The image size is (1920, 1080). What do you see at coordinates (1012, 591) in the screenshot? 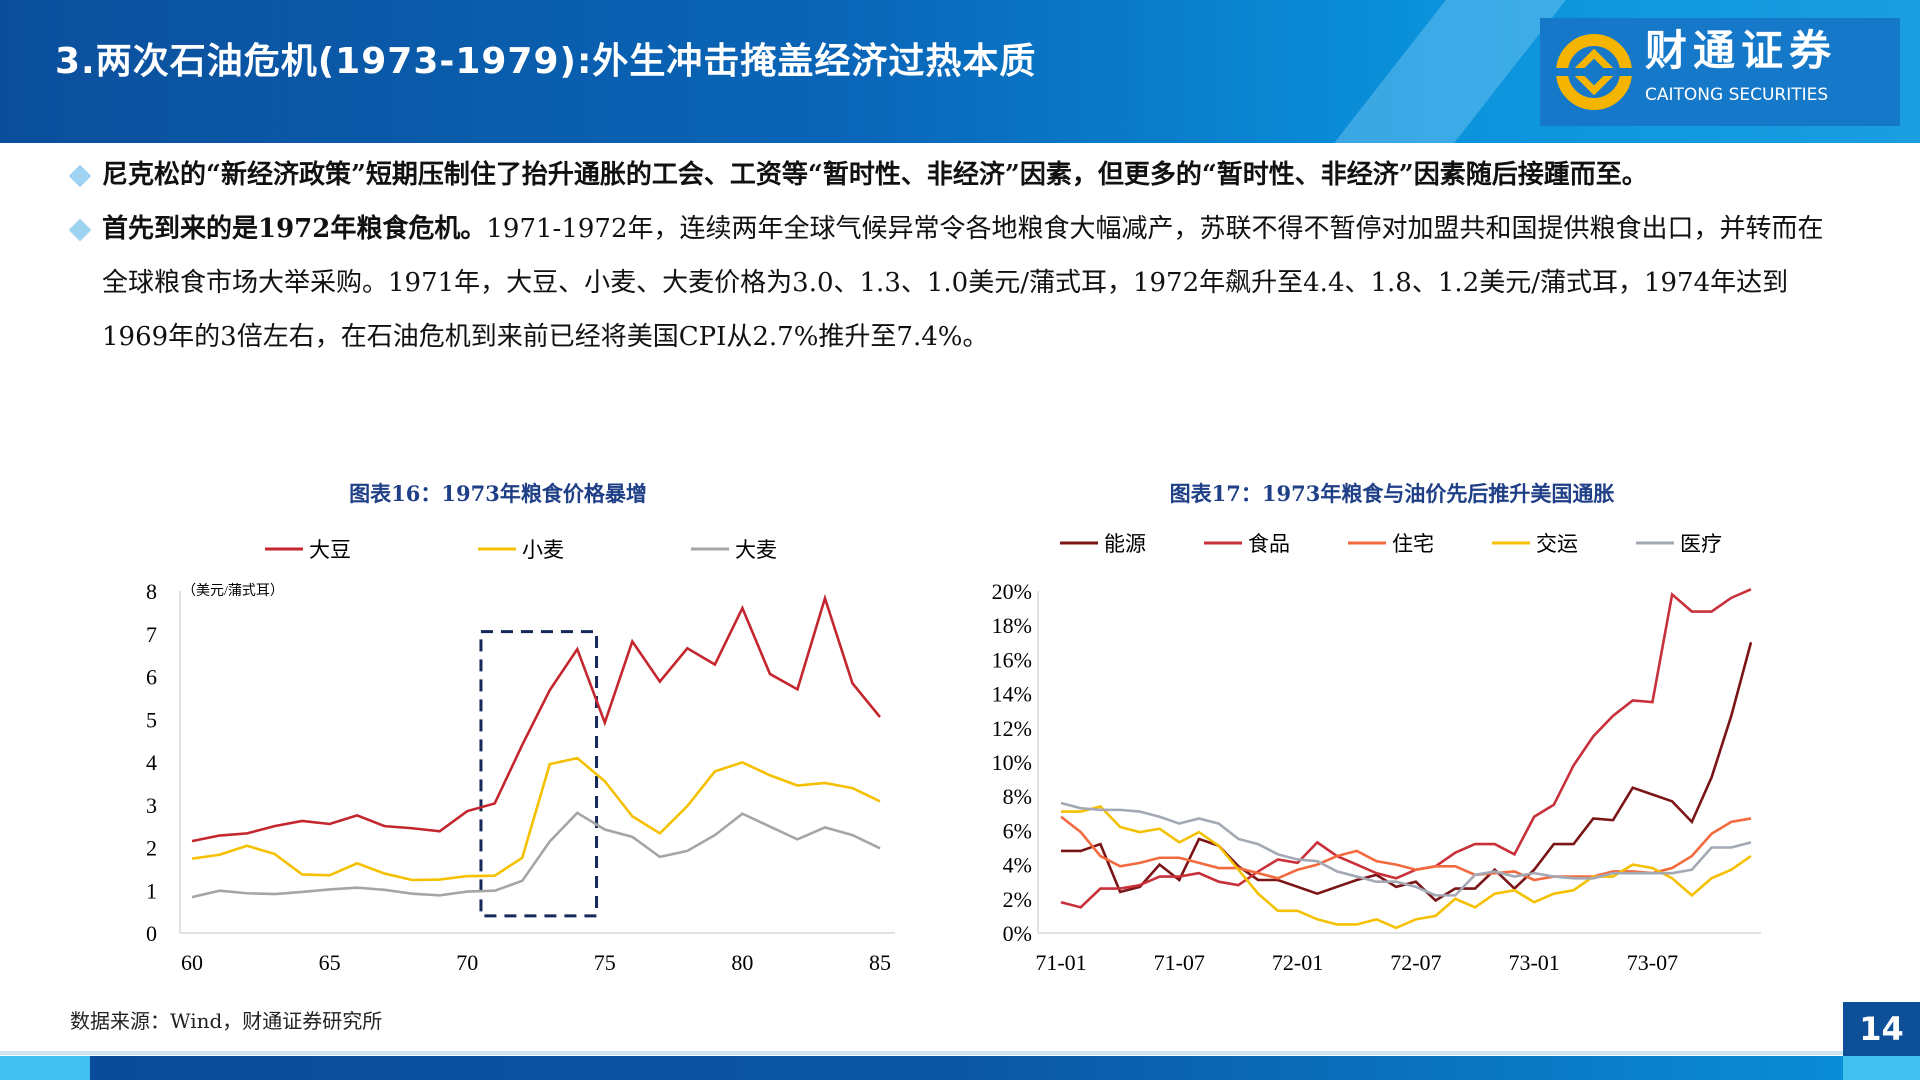
I see `y-tick-label: 20%` at bounding box center [1012, 591].